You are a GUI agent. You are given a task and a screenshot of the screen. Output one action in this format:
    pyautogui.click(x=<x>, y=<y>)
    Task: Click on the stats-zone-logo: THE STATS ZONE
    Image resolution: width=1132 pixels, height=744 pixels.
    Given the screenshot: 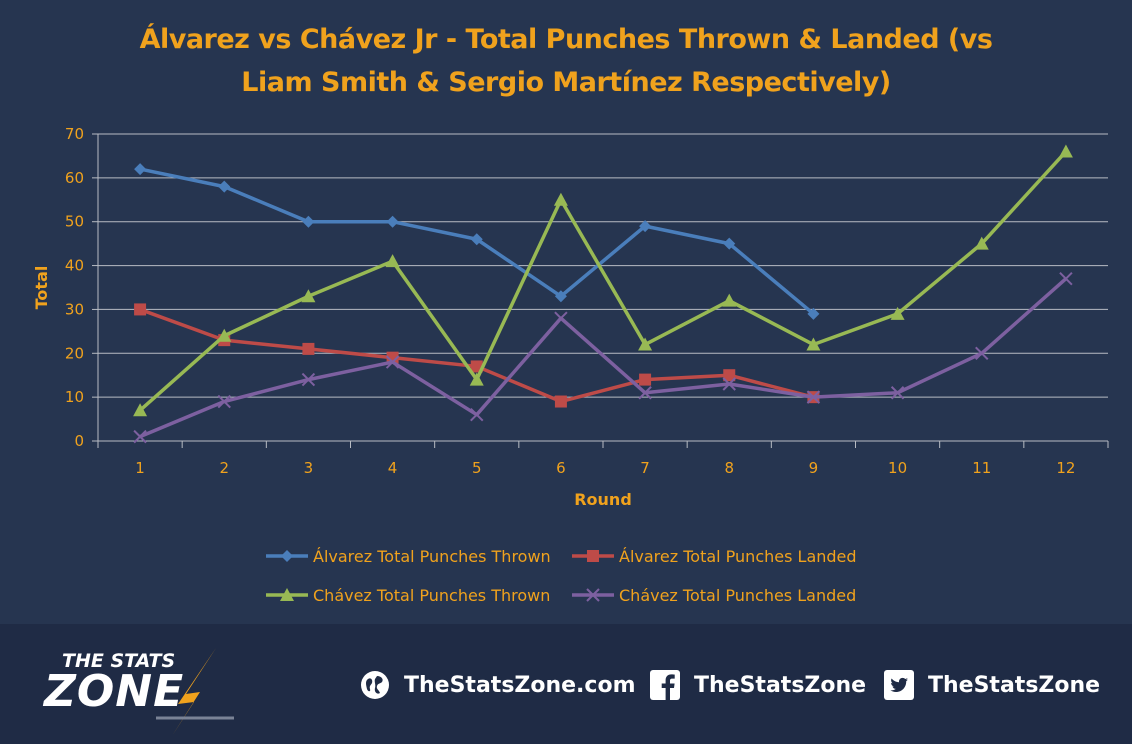 What is the action you would take?
    pyautogui.click(x=144, y=689)
    